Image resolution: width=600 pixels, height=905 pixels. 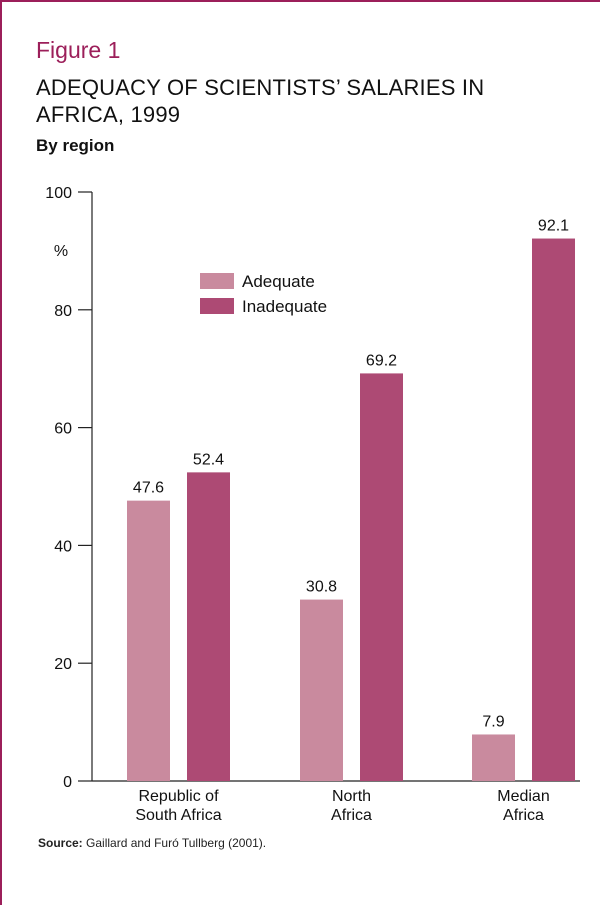 I want to click on y-tick-label: 60, so click(x=63, y=429).